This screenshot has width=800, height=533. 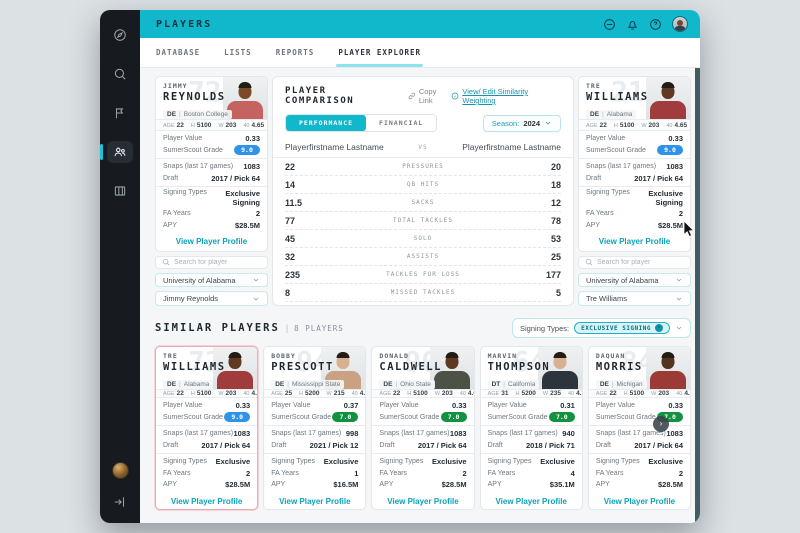 What do you see at coordinates (207, 485) in the screenshot?
I see `apy-row: APY $28.5M` at bounding box center [207, 485].